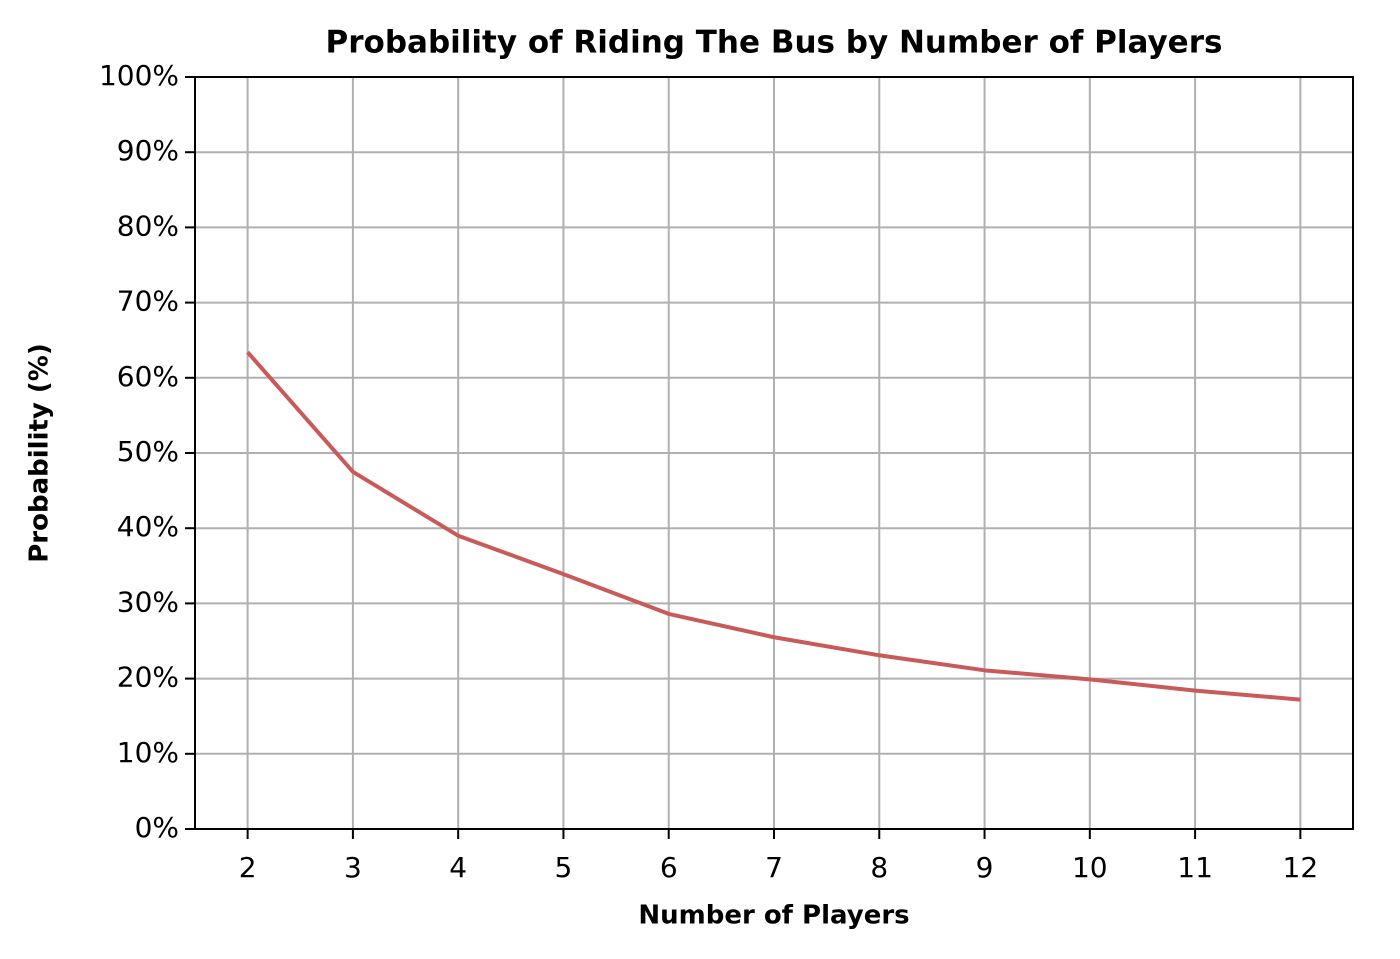 Image resolution: width=1400 pixels, height=959 pixels. Describe the element at coordinates (148, 301) in the screenshot. I see `y-tick-label: 70%` at that location.